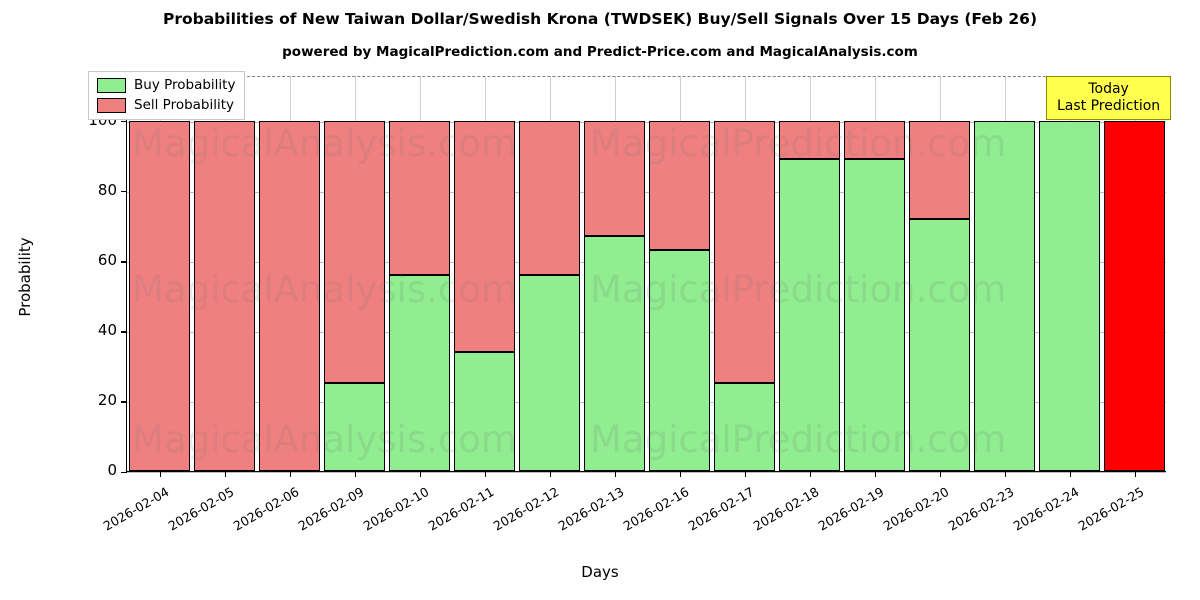 Image resolution: width=1200 pixels, height=600 pixels. What do you see at coordinates (1109, 105) in the screenshot?
I see `today-annotation-line2: Last Prediction` at bounding box center [1109, 105].